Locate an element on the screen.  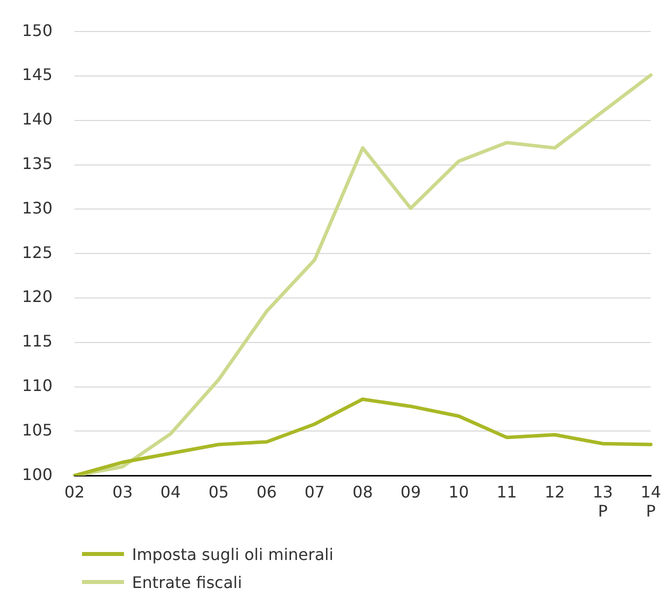
x-tick-label: 02 is located at coordinates (74, 492).